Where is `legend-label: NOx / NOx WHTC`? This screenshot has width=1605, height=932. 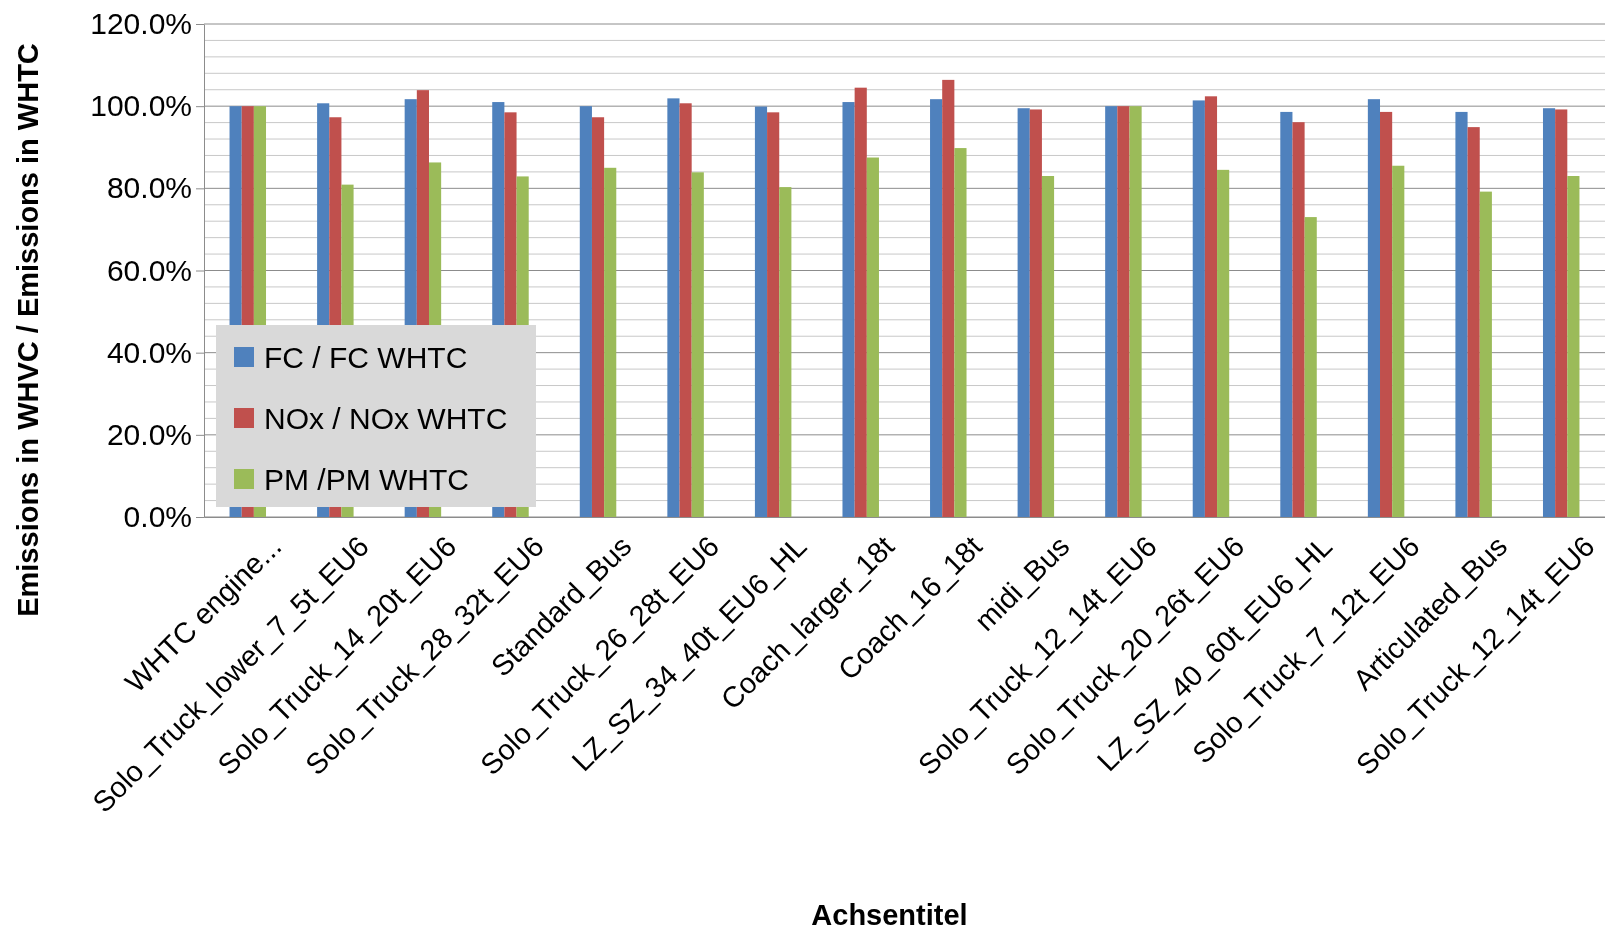 legend-label: NOx / NOx WHTC is located at coordinates (386, 418).